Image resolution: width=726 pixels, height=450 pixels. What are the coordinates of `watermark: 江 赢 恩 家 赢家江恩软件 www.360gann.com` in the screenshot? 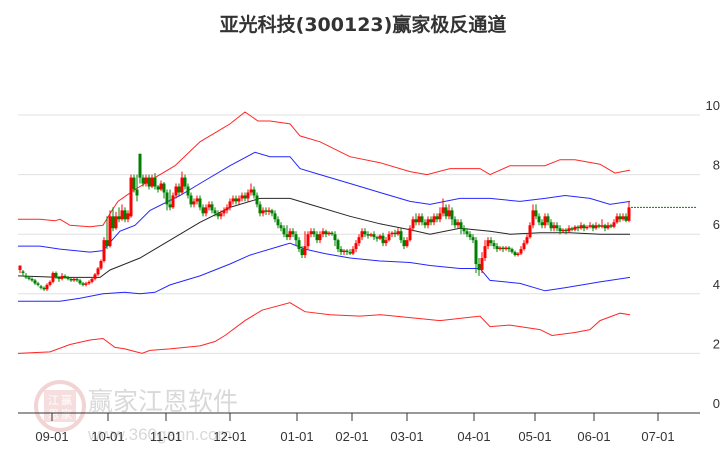 It's located at (136, 412).